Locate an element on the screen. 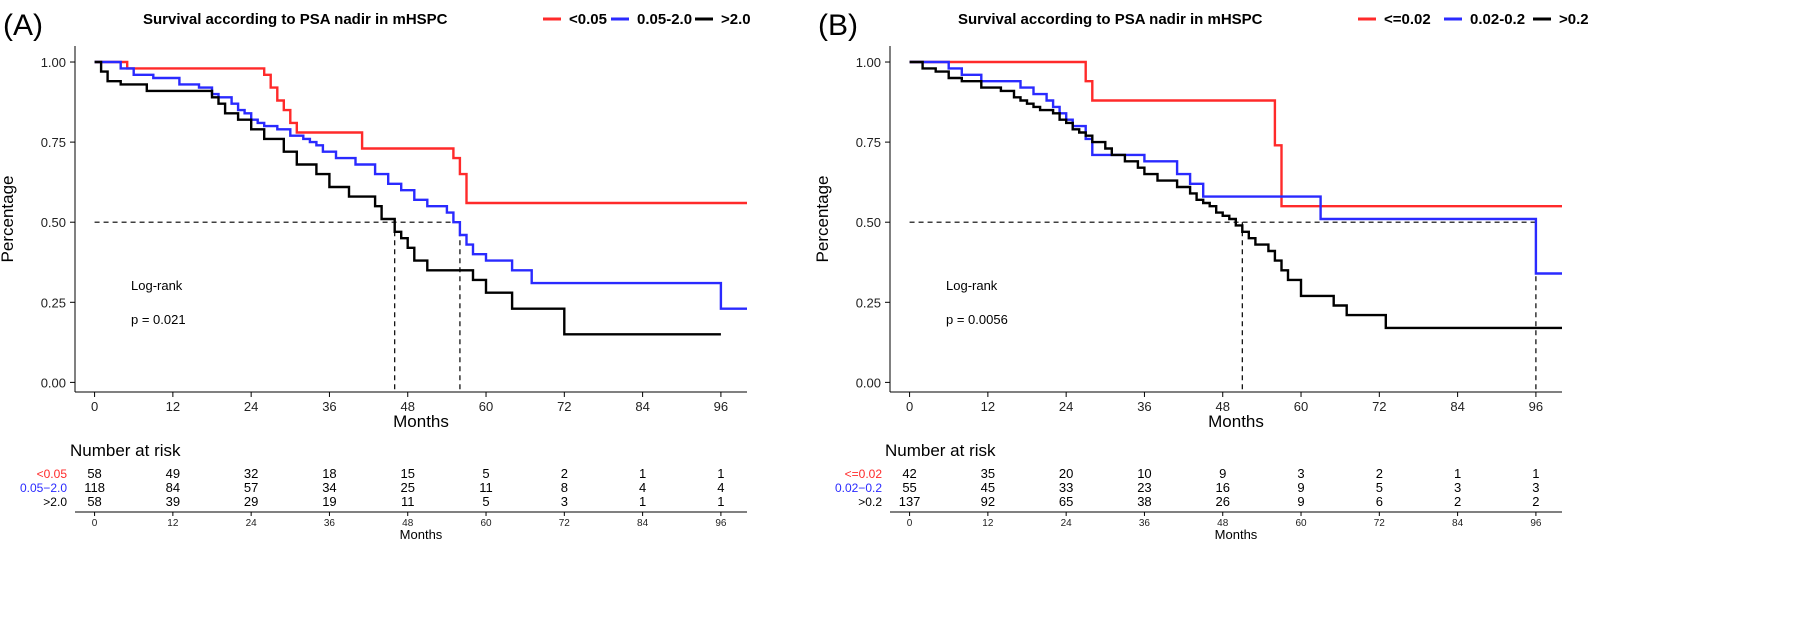 The width and height of the screenshot is (1813, 643). risk-cell: 16 is located at coordinates (1223, 487).